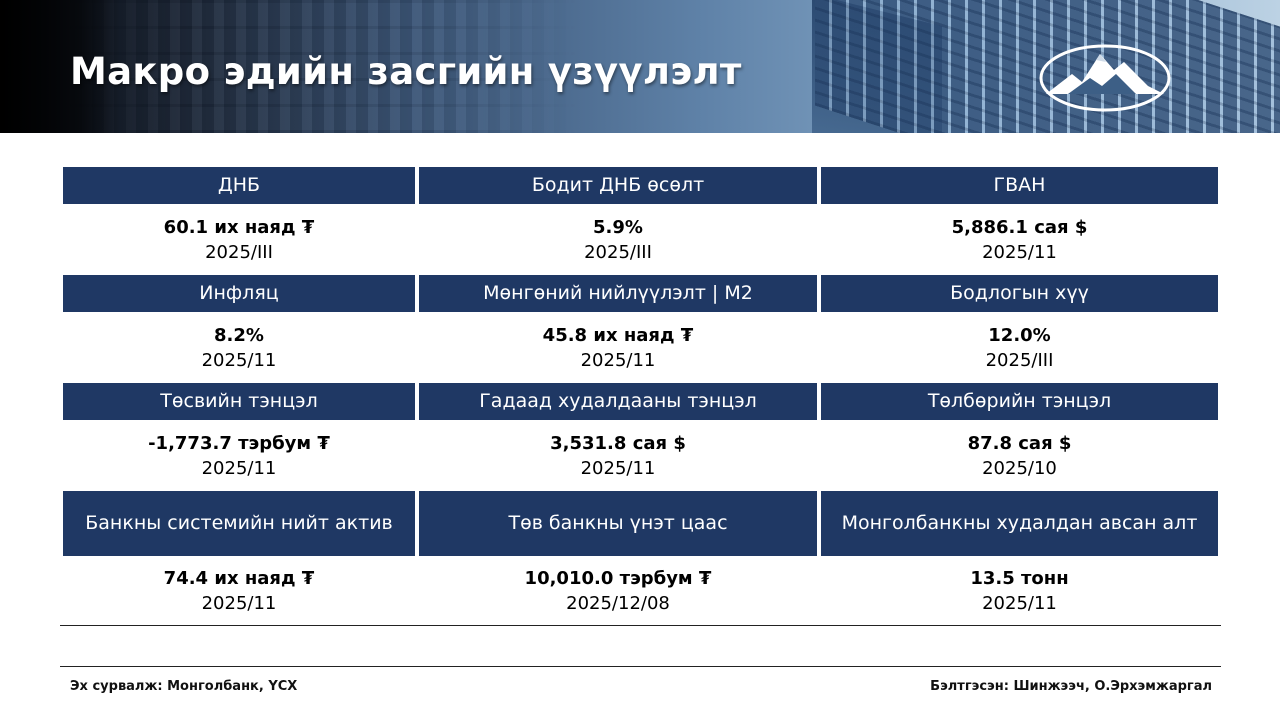 The image size is (1280, 720). What do you see at coordinates (618, 360) in the screenshot?
I see `indicator-period-money-supply: 2025/11` at bounding box center [618, 360].